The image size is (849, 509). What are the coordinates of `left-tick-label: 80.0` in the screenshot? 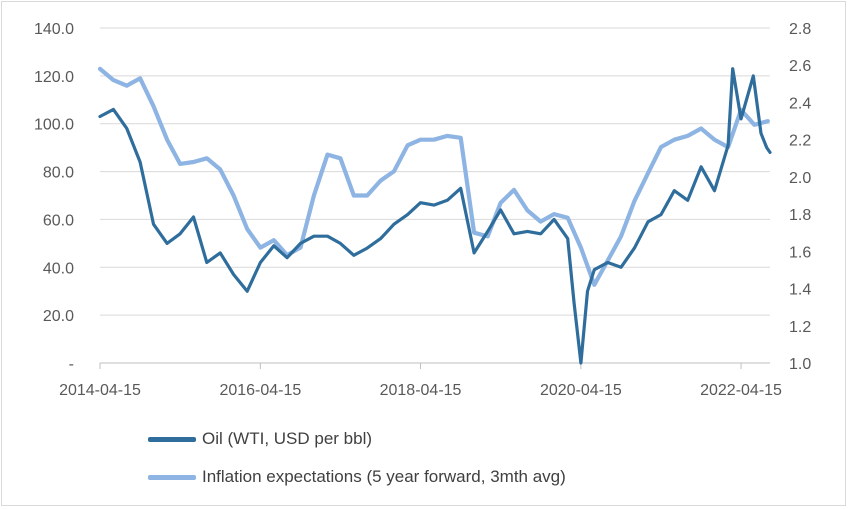 It's located at (58, 173).